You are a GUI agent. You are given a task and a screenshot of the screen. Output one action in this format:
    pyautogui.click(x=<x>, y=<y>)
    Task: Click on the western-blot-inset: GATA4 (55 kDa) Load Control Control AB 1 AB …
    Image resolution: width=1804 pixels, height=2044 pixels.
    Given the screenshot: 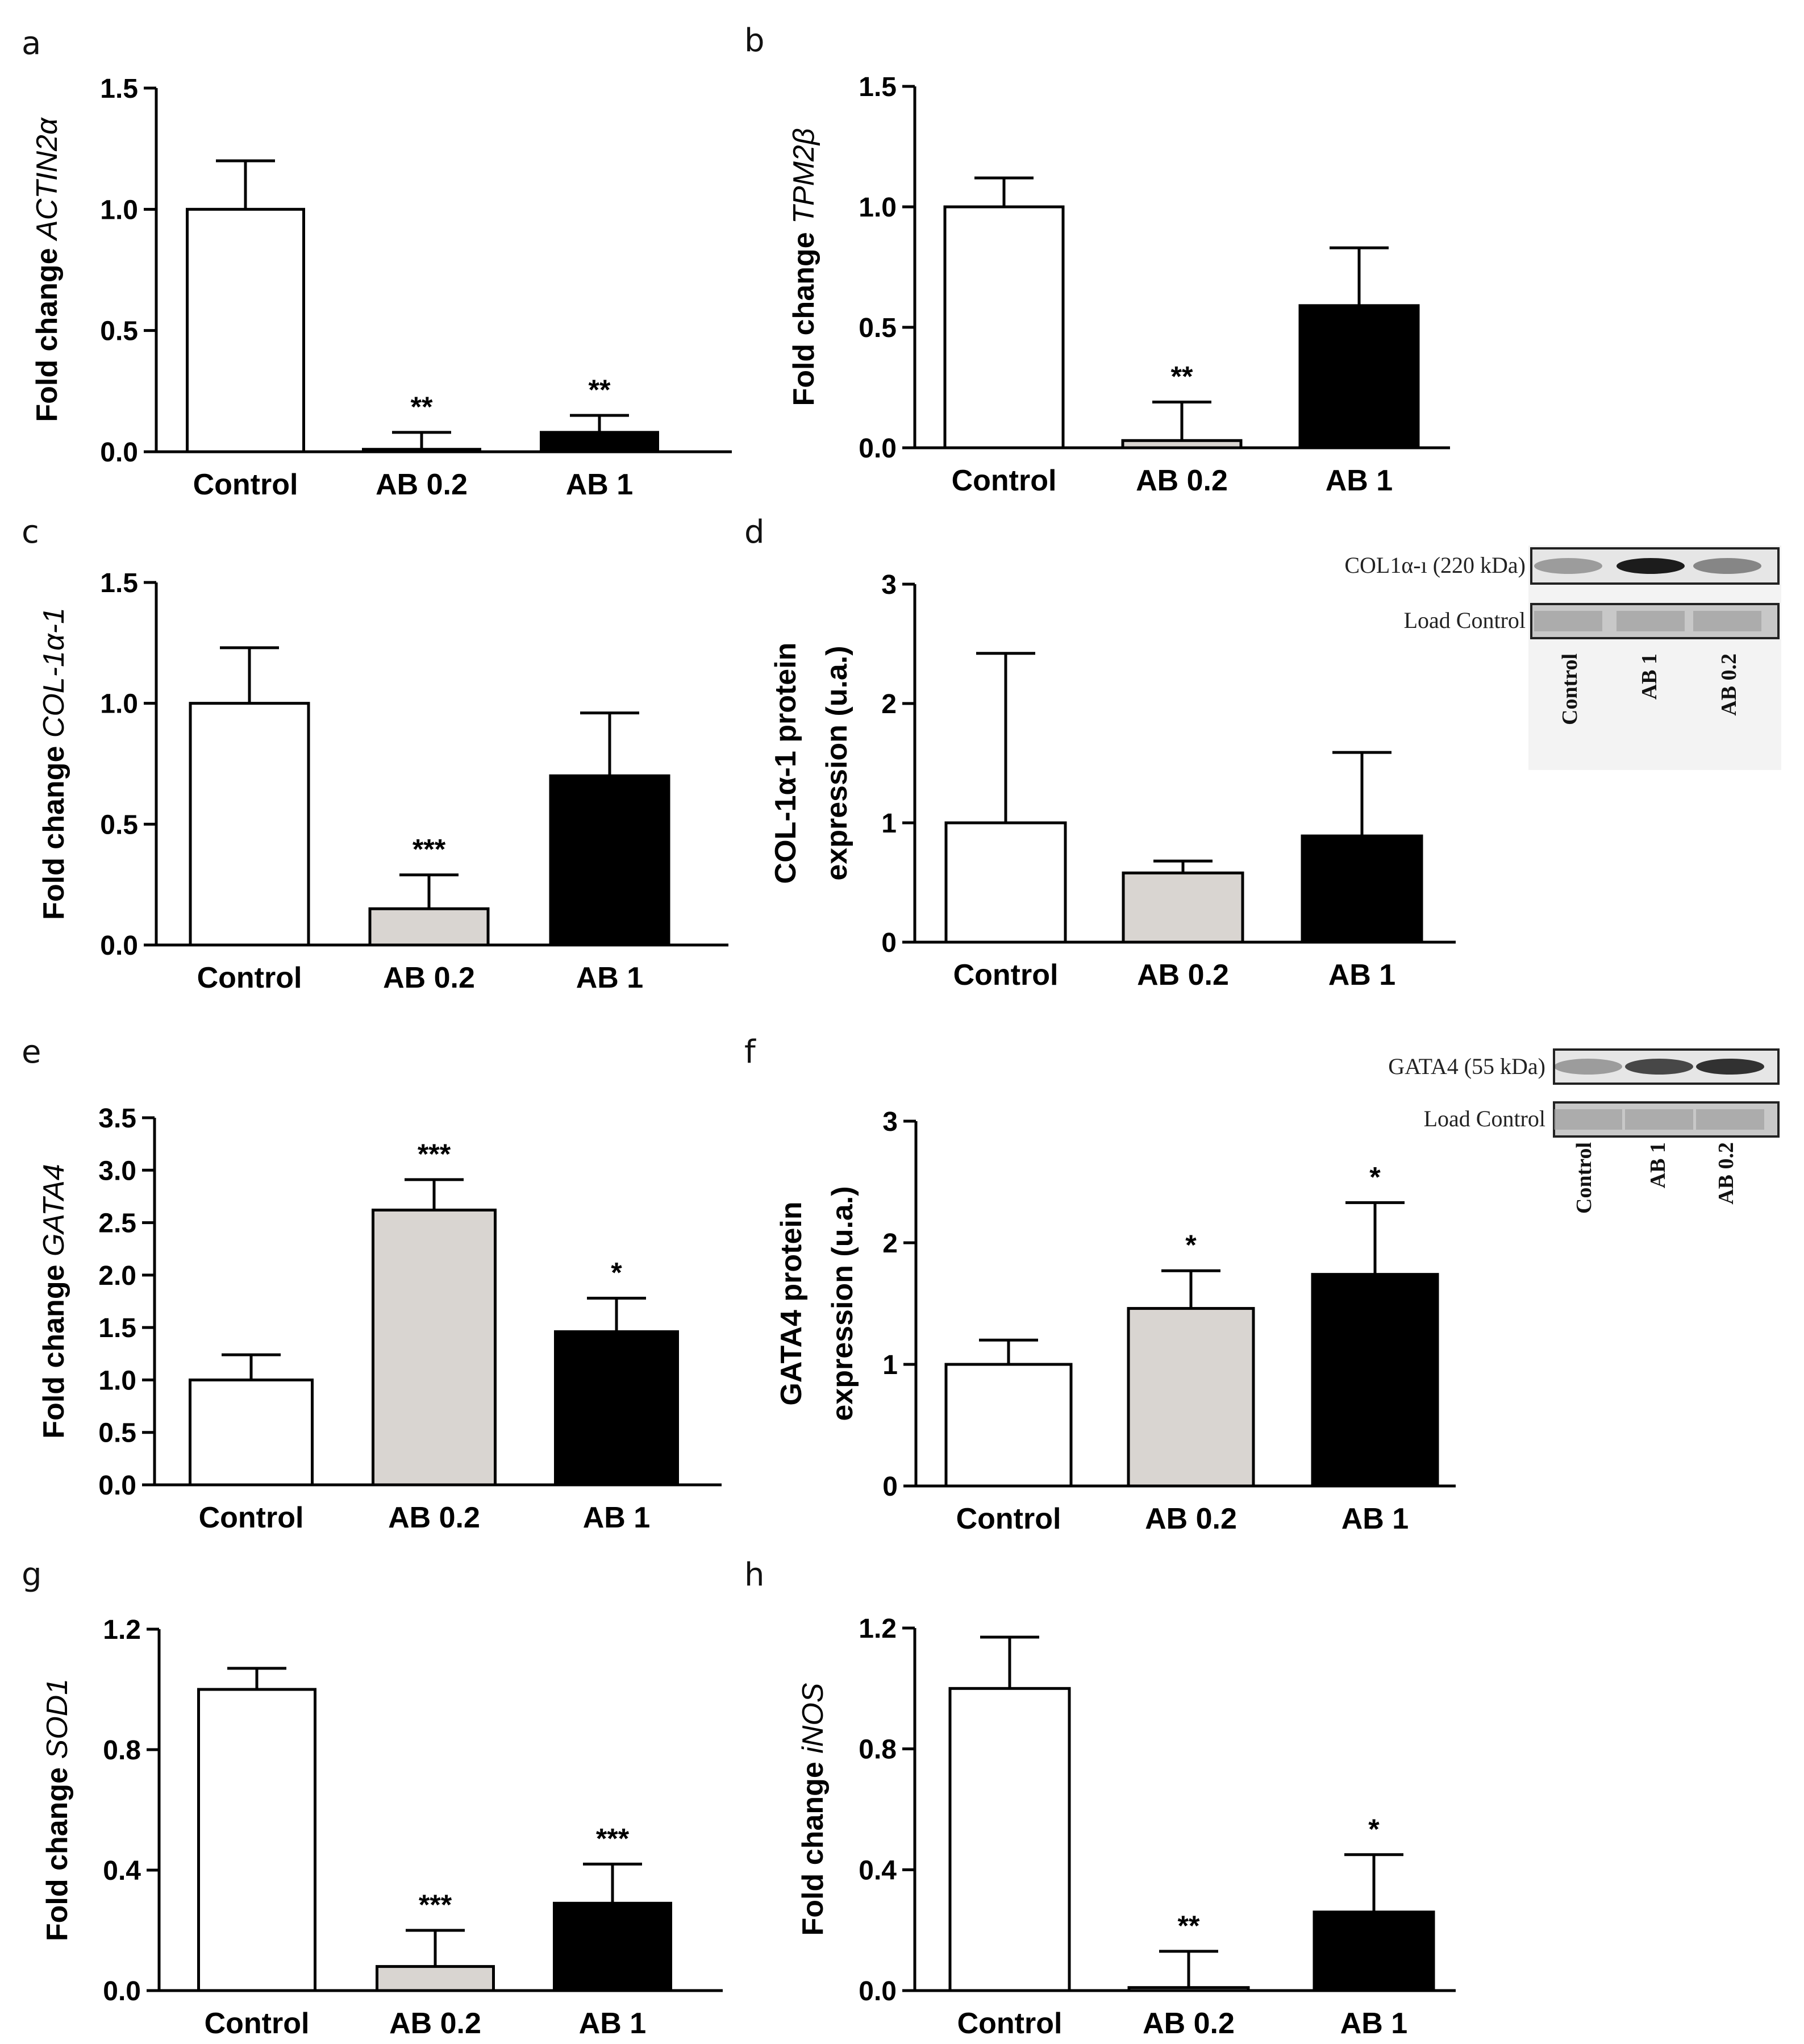 What is the action you would take?
    pyautogui.click(x=1584, y=1131)
    